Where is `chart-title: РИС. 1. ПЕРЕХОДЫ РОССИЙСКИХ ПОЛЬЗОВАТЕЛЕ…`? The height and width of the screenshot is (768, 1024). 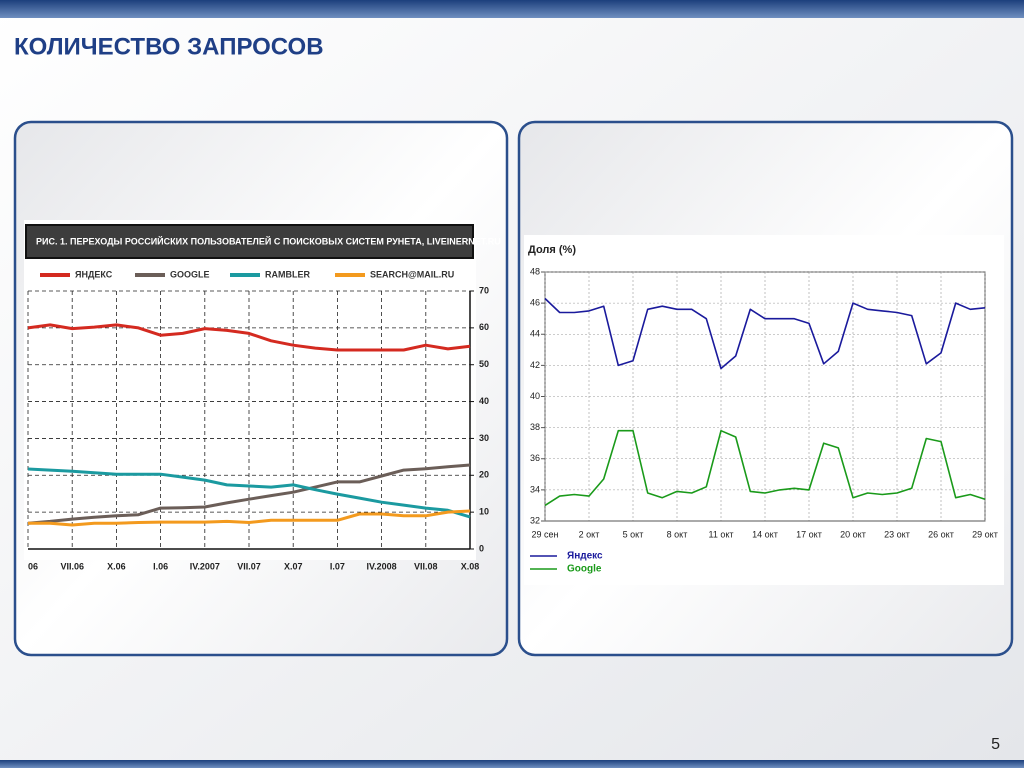
chart-title: РИС. 1. ПЕРЕХОДЫ РОССИЙСКИХ ПОЛЬЗОВАТЕЛЕ… is located at coordinates (268, 240).